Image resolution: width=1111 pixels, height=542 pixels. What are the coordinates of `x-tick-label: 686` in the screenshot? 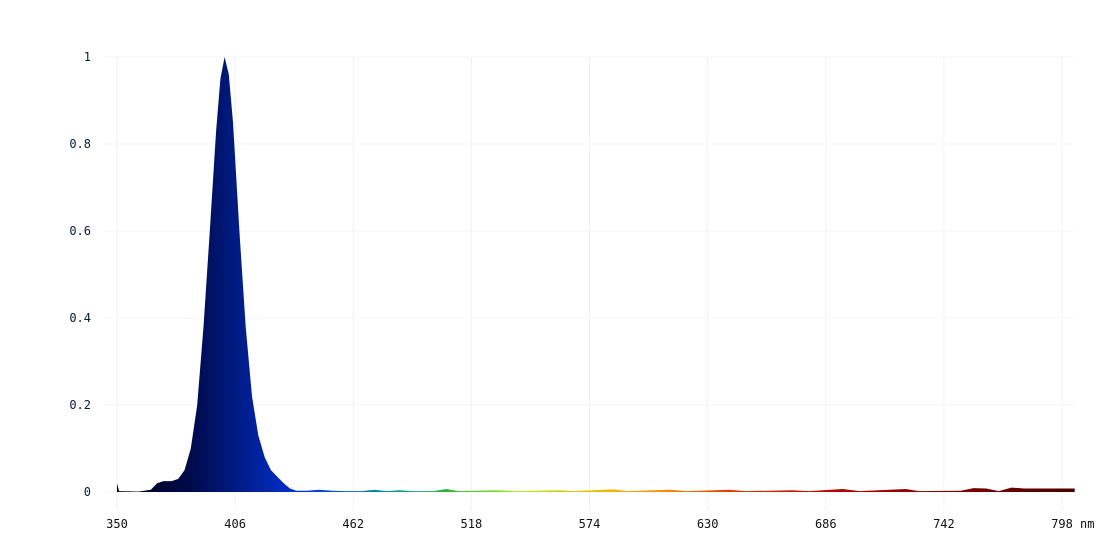 It's located at (826, 524).